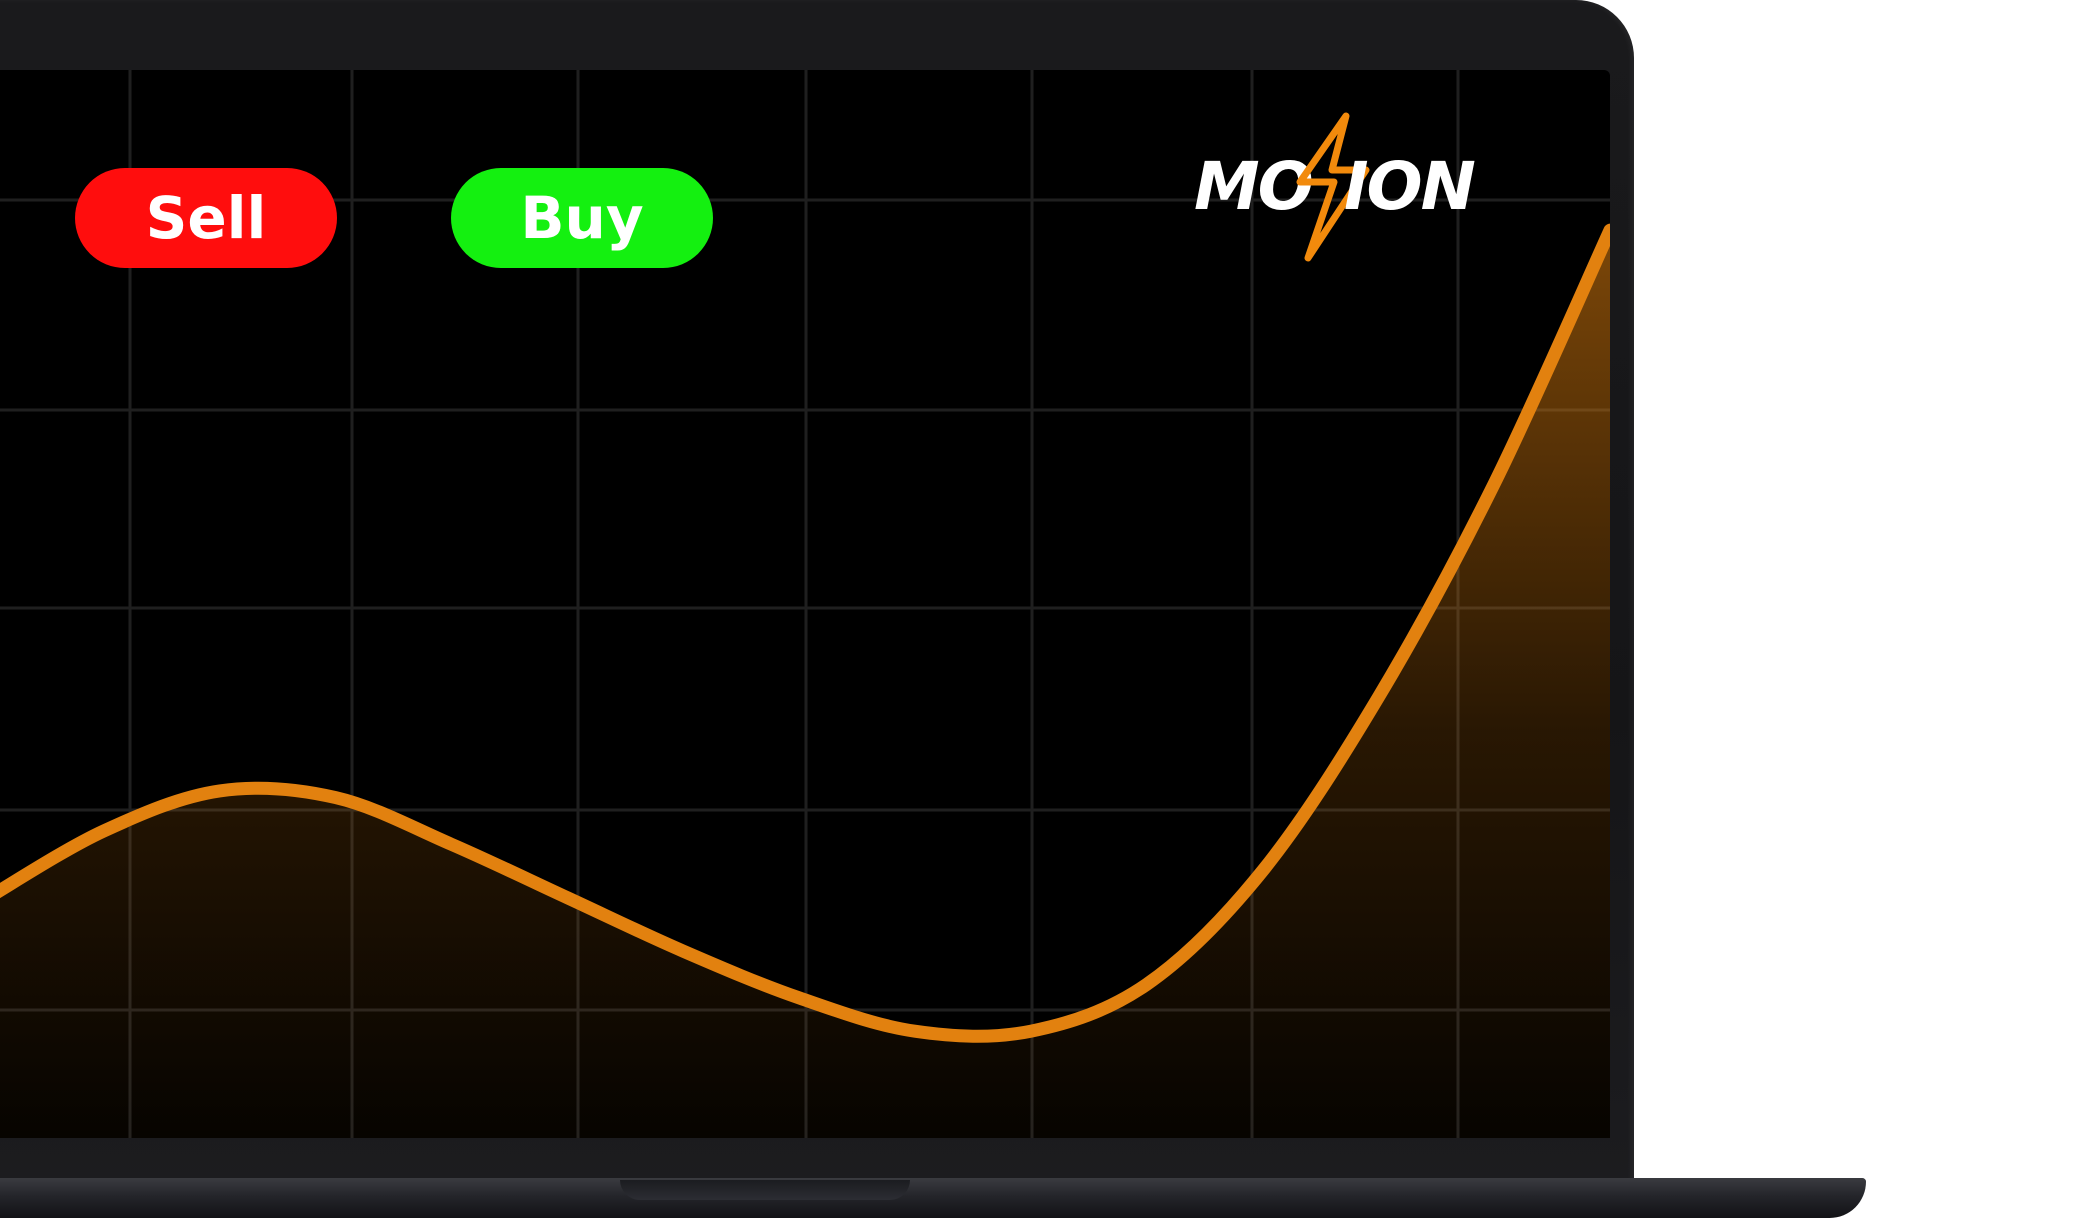 Image resolution: width=2089 pixels, height=1228 pixels. Describe the element at coordinates (1410, 186) in the screenshot. I see `logo-text-right: ION` at that location.